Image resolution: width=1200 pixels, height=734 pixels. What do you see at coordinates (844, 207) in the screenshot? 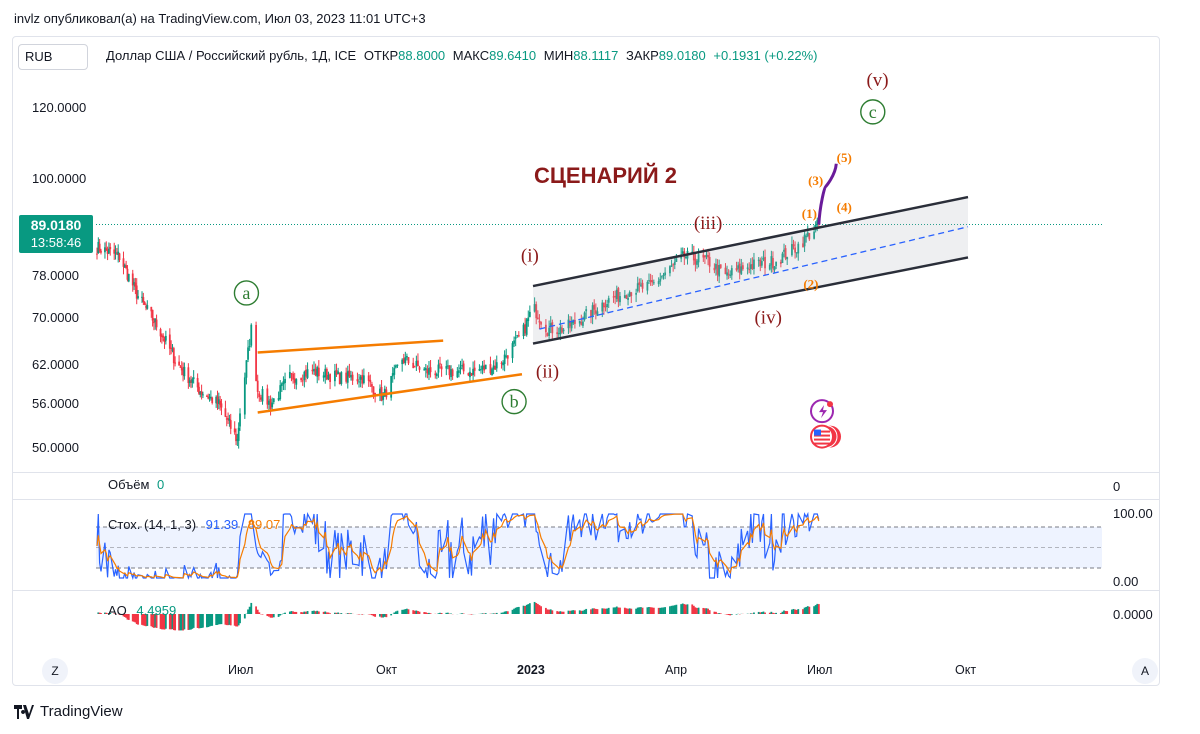
I see `sub-label-4: (4)` at bounding box center [844, 207].